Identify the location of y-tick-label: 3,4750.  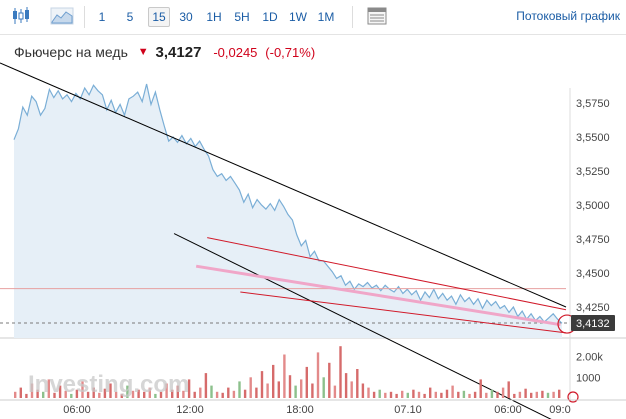
(593, 240).